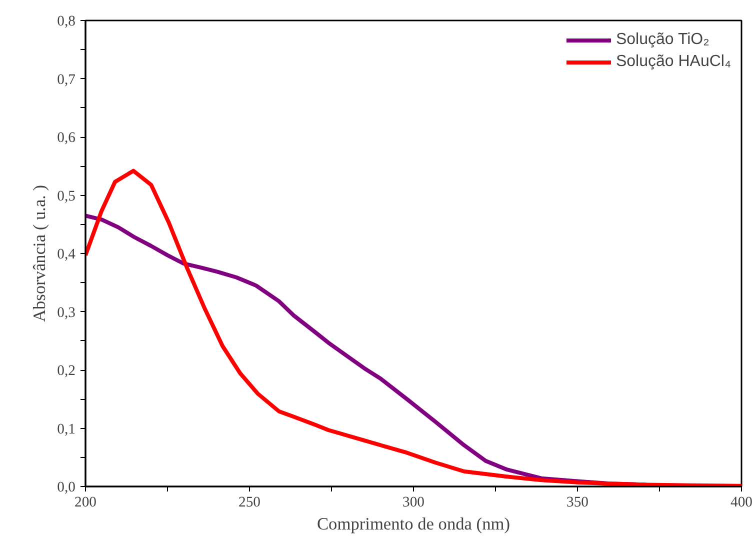  I want to click on x-tick-label: 300, so click(413, 502).